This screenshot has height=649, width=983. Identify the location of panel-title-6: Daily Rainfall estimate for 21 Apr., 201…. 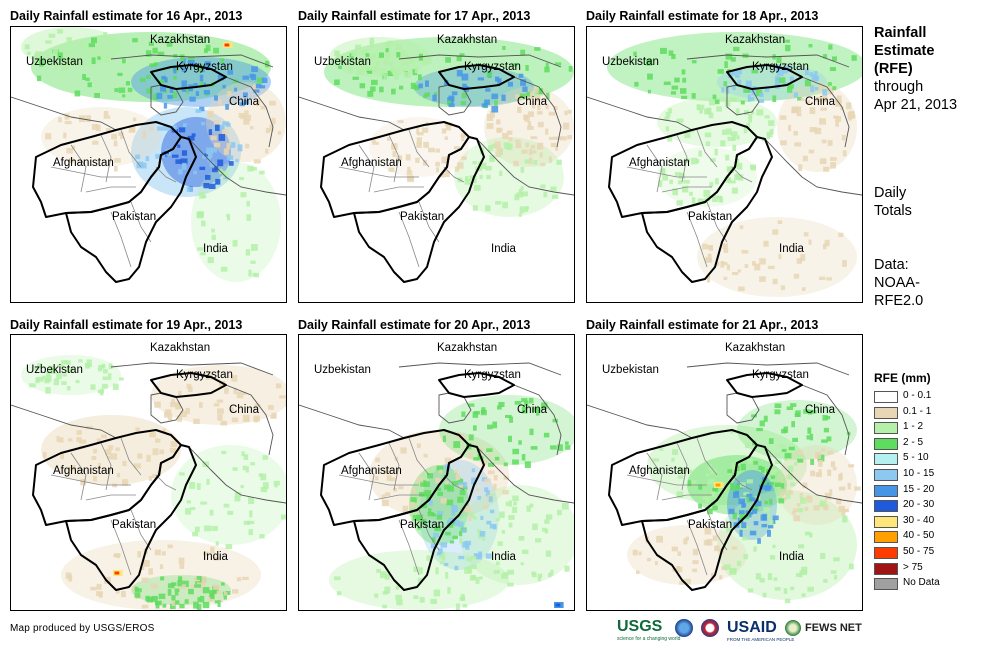
(702, 325).